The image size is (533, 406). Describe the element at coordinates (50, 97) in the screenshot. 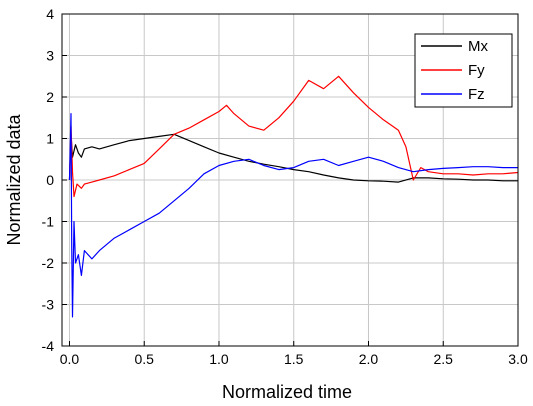

I see `y-tick-label: 2` at that location.